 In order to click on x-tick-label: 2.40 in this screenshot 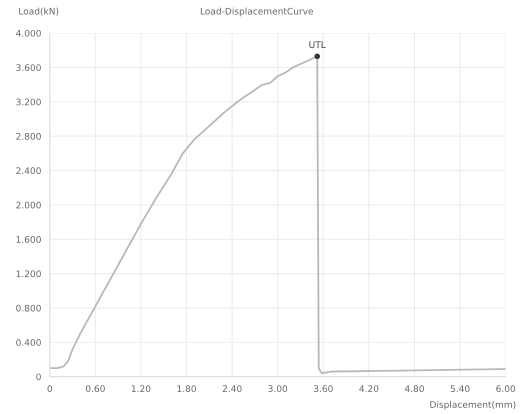, I will do `click(232, 388)`.